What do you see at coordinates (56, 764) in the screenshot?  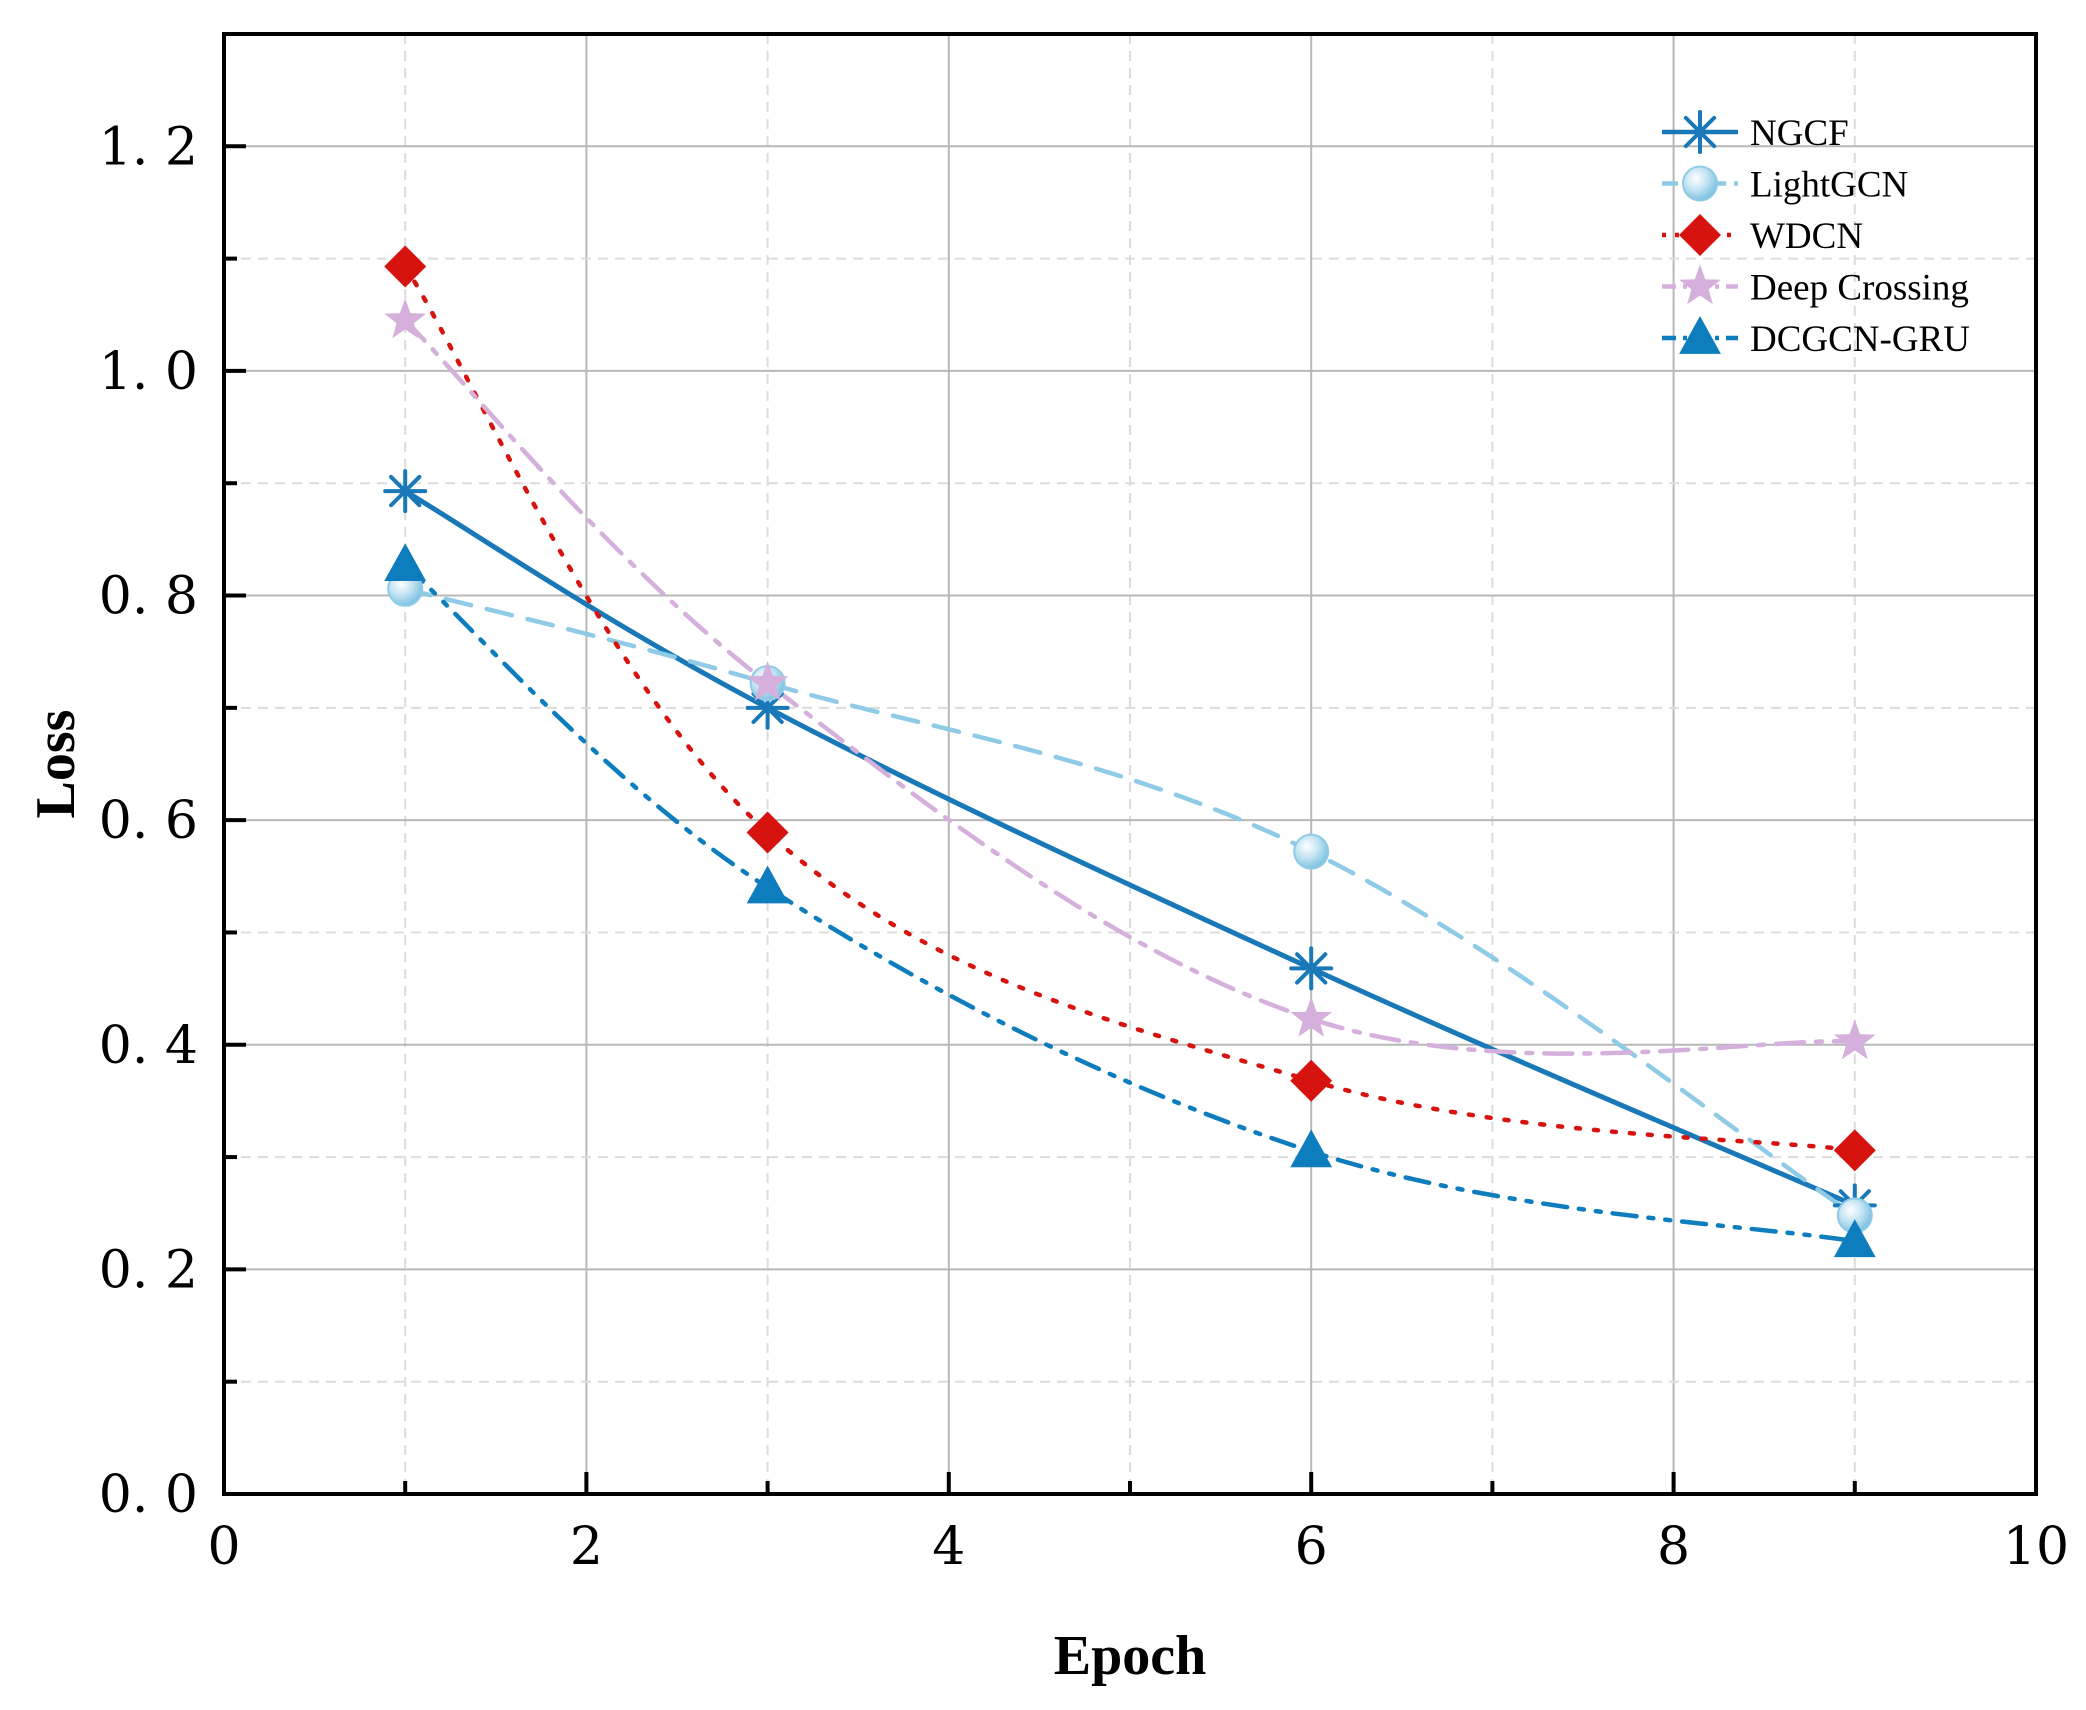 I see `y-axis-title: Loss` at bounding box center [56, 764].